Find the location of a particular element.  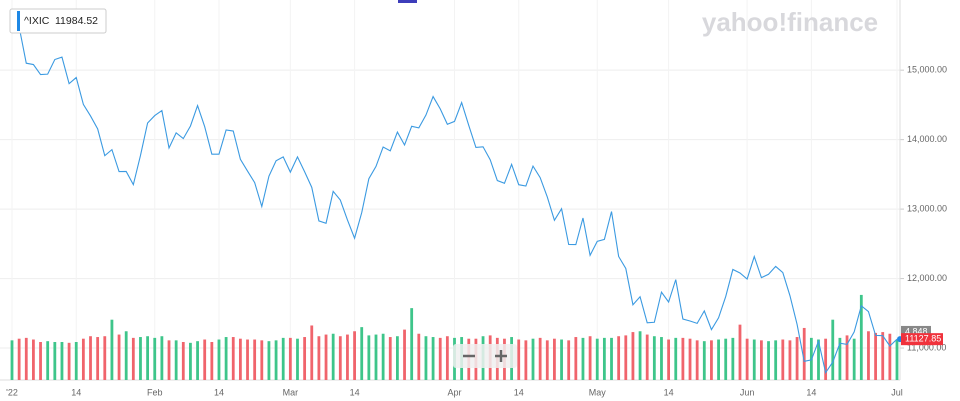

watermark: yahoo!finance is located at coordinates (790, 22).